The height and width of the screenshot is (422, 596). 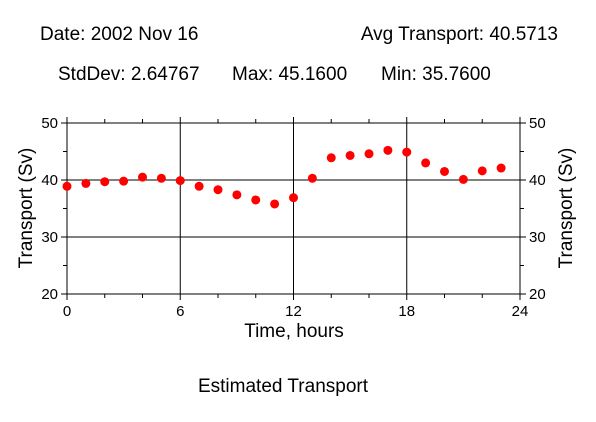 What do you see at coordinates (537, 237) in the screenshot?
I see `y-tick-label-right: 30` at bounding box center [537, 237].